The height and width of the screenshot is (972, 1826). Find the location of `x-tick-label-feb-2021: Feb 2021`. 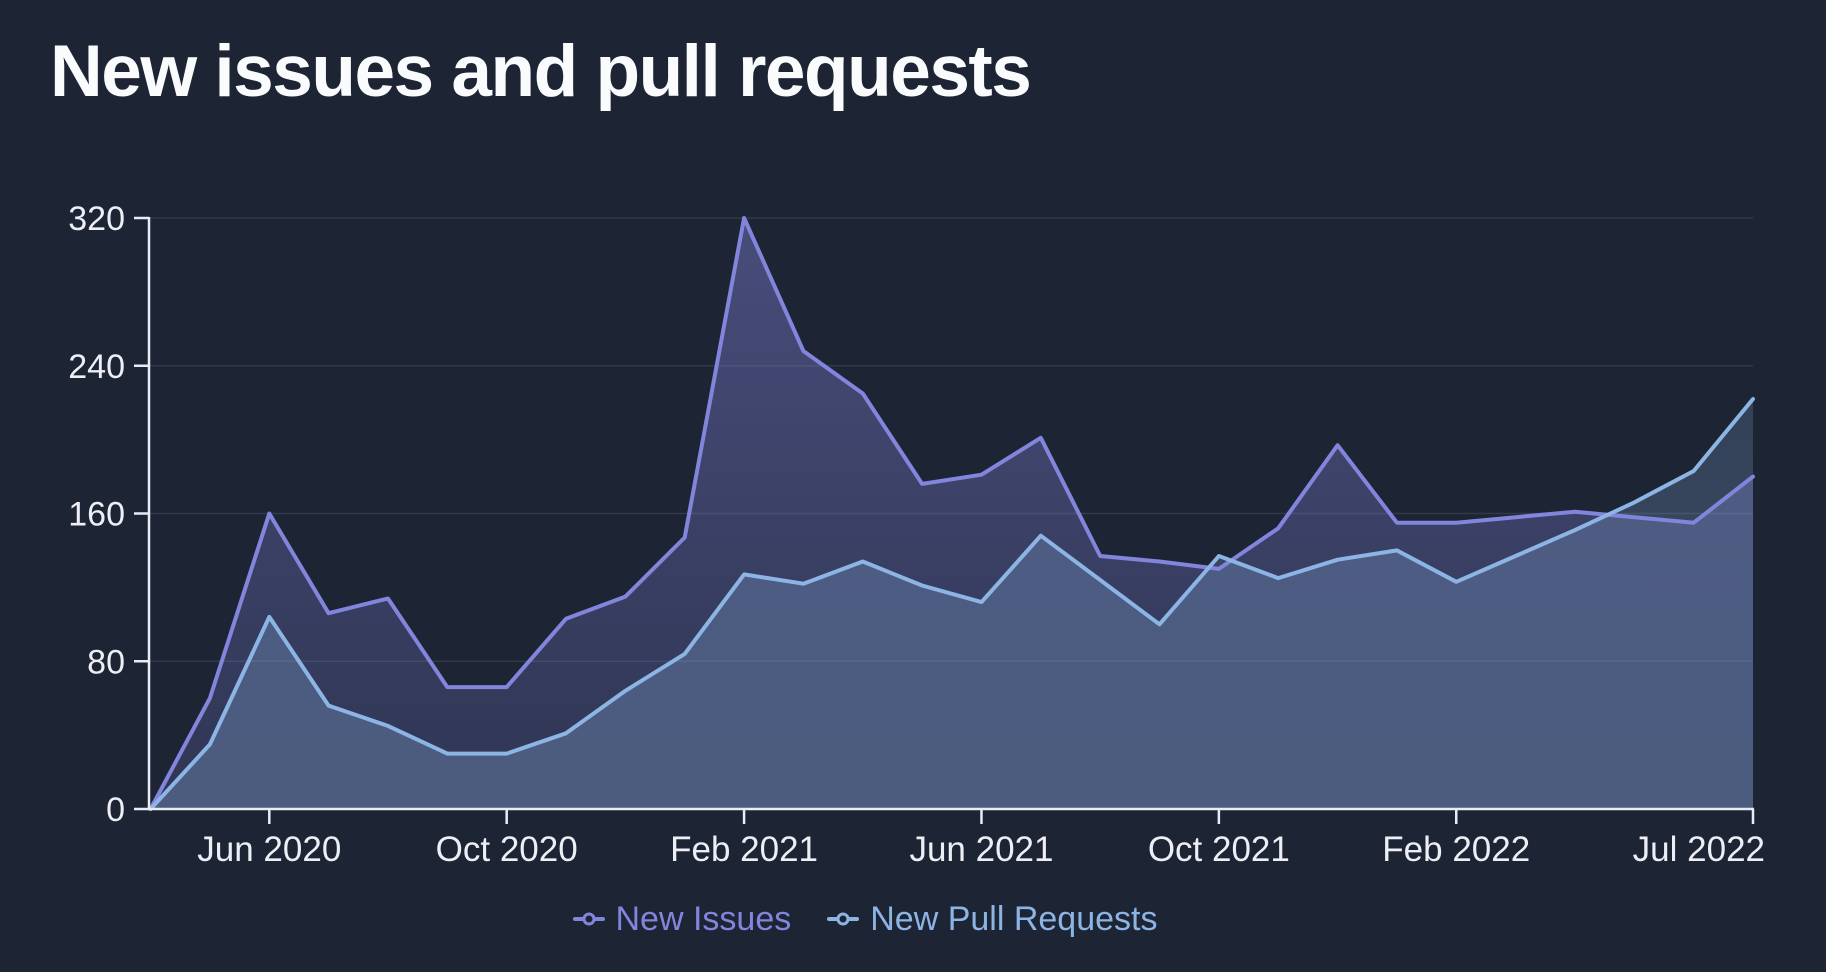

x-tick-label-feb-2021: Feb 2021 is located at coordinates (744, 849).